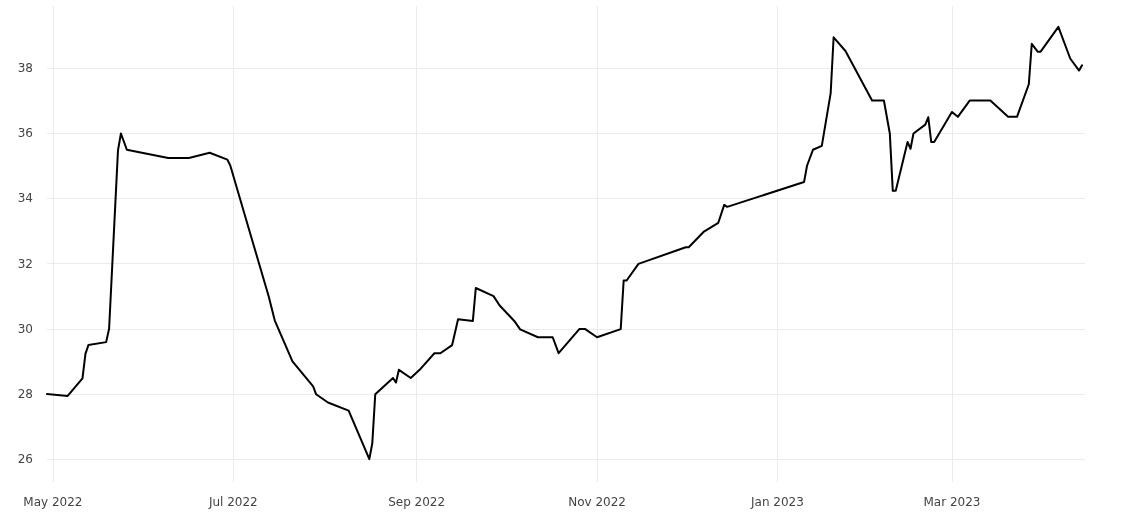 This screenshot has width=1137, height=527. I want to click on y-tick-label: 32, so click(25, 263).